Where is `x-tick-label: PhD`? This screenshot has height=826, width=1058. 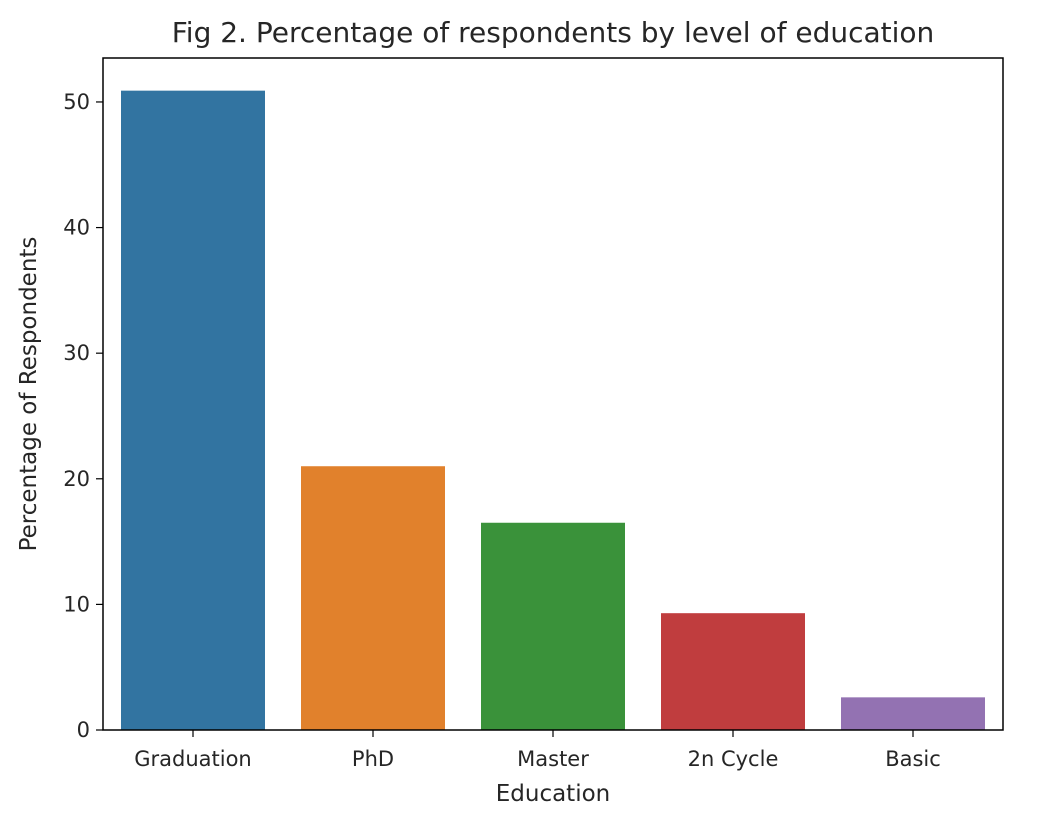 x-tick-label: PhD is located at coordinates (373, 759).